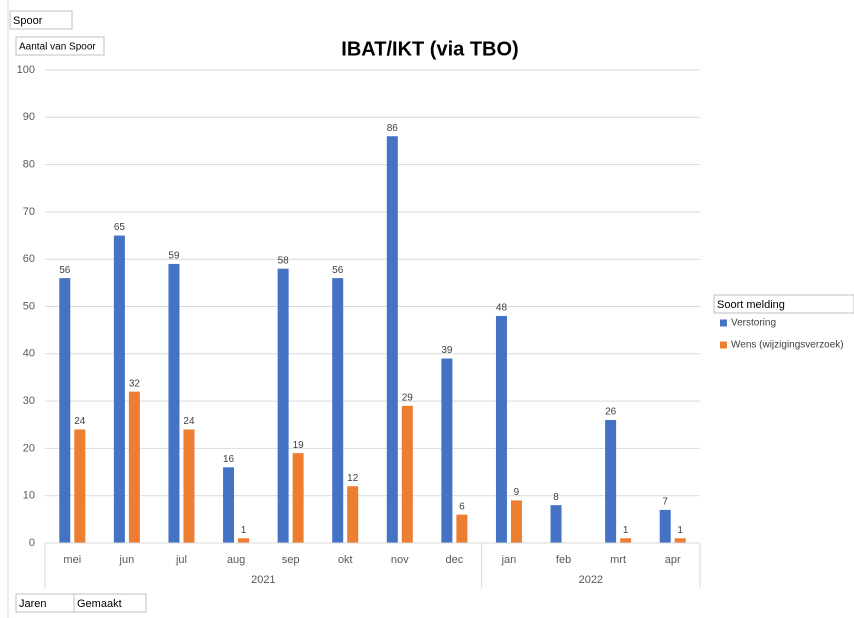  Describe the element at coordinates (29, 306) in the screenshot. I see `y-tick-label: 50` at that location.